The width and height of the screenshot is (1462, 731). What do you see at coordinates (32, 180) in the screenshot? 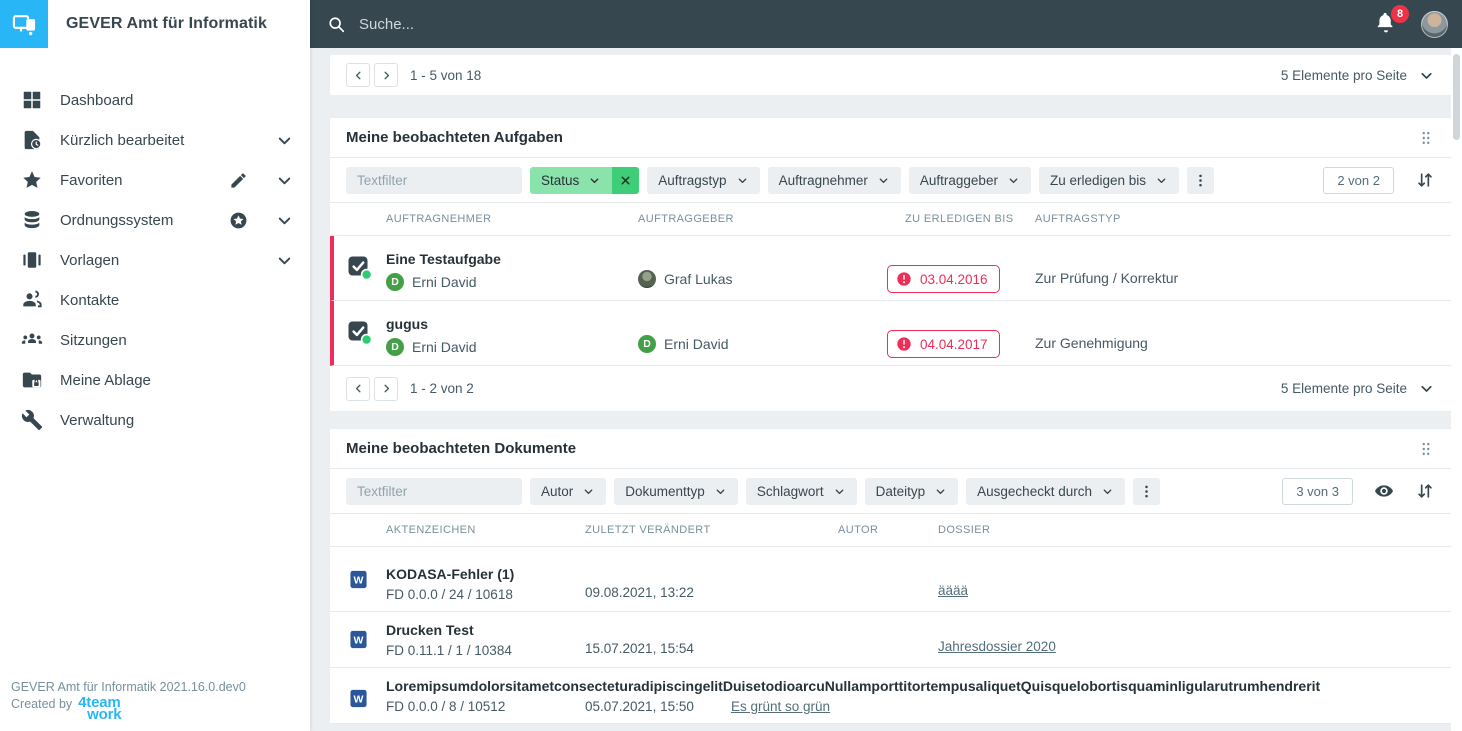
I see `star-icon` at bounding box center [32, 180].